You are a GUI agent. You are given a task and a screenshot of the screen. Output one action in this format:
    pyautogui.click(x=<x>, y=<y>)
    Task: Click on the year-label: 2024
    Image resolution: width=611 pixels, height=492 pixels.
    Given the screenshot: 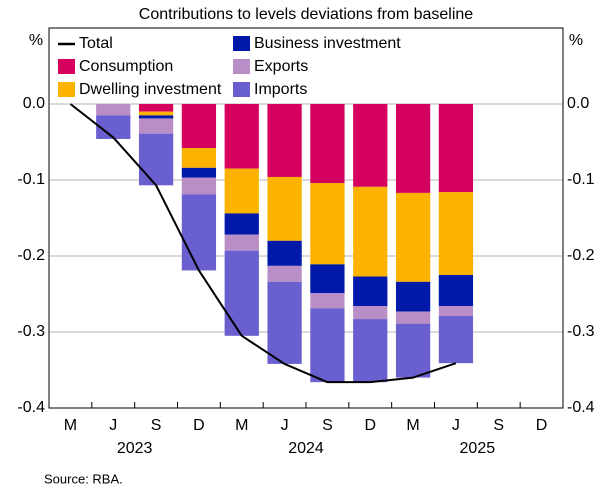 What is the action you would take?
    pyautogui.click(x=306, y=448)
    